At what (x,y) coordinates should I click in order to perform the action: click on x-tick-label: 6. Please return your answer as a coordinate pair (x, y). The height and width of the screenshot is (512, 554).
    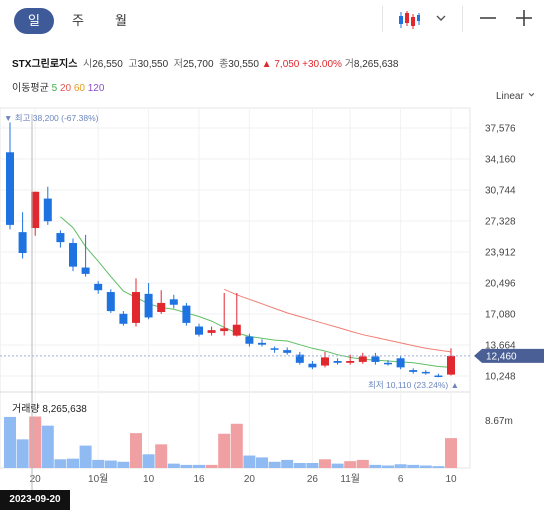
    Looking at the image, I should click on (401, 479).